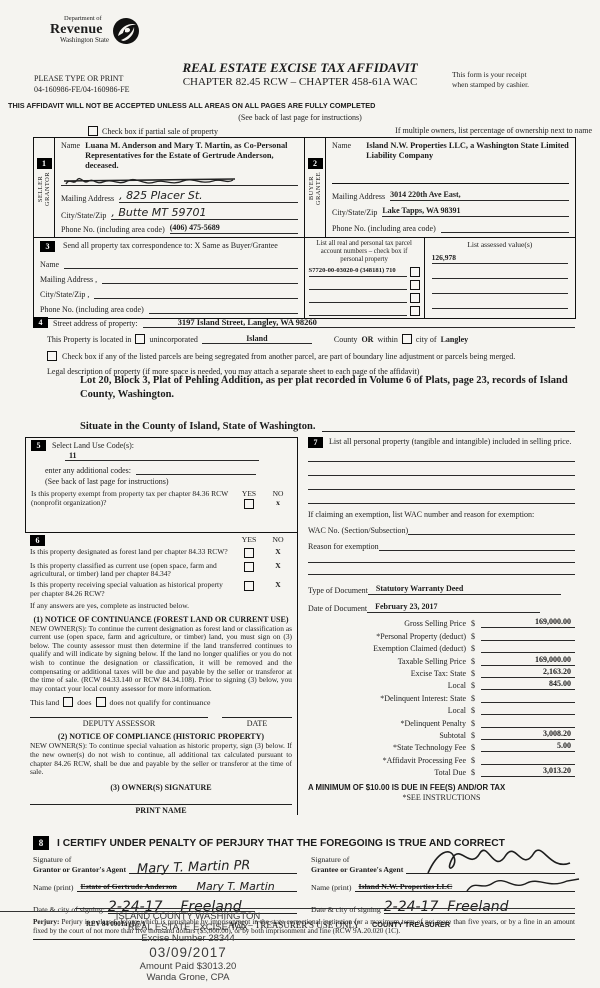 The image size is (600, 988). Describe the element at coordinates (162, 456) in the screenshot. I see `land-use-code-value: 11` at that location.